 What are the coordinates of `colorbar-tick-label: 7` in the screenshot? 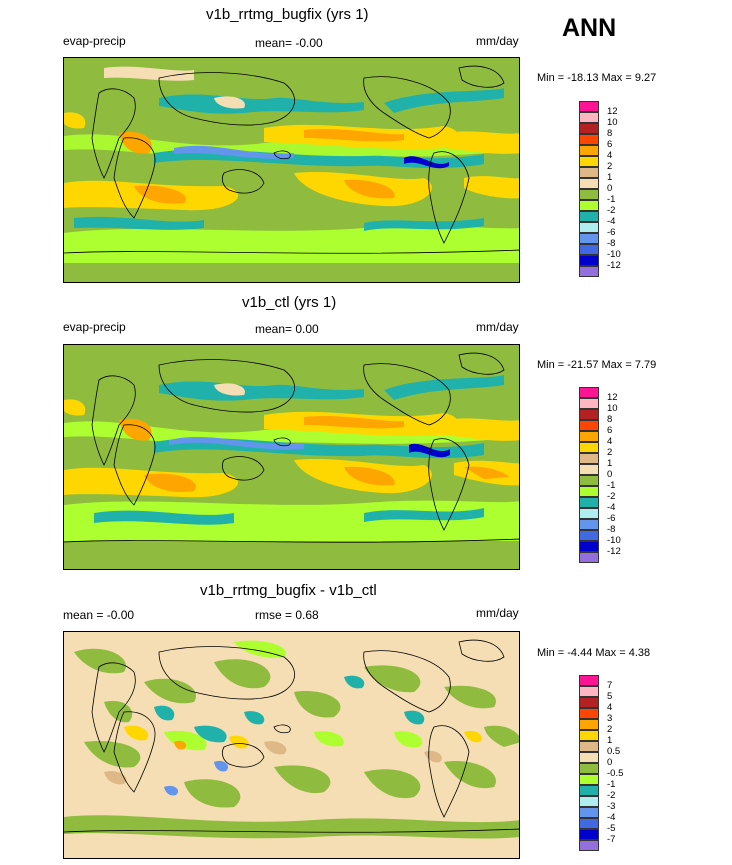 It's located at (610, 685).